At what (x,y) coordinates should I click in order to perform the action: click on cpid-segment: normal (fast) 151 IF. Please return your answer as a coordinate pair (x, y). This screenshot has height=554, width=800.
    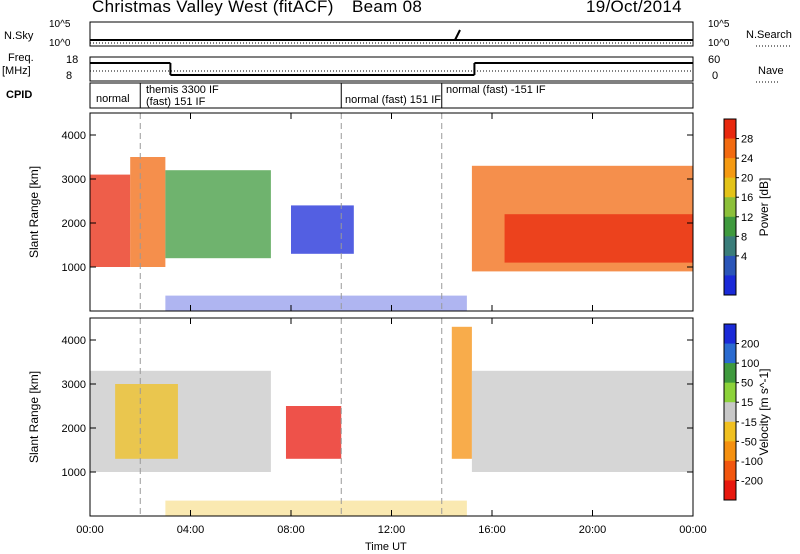
    Looking at the image, I should click on (393, 100).